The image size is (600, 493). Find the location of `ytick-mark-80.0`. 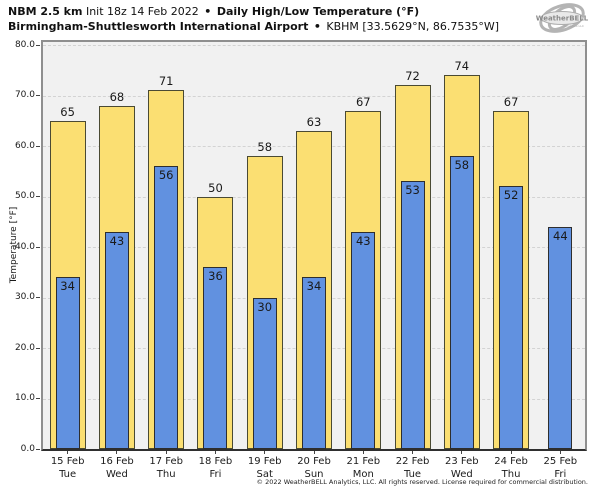

ytick-mark-80.0 is located at coordinates (38, 45).